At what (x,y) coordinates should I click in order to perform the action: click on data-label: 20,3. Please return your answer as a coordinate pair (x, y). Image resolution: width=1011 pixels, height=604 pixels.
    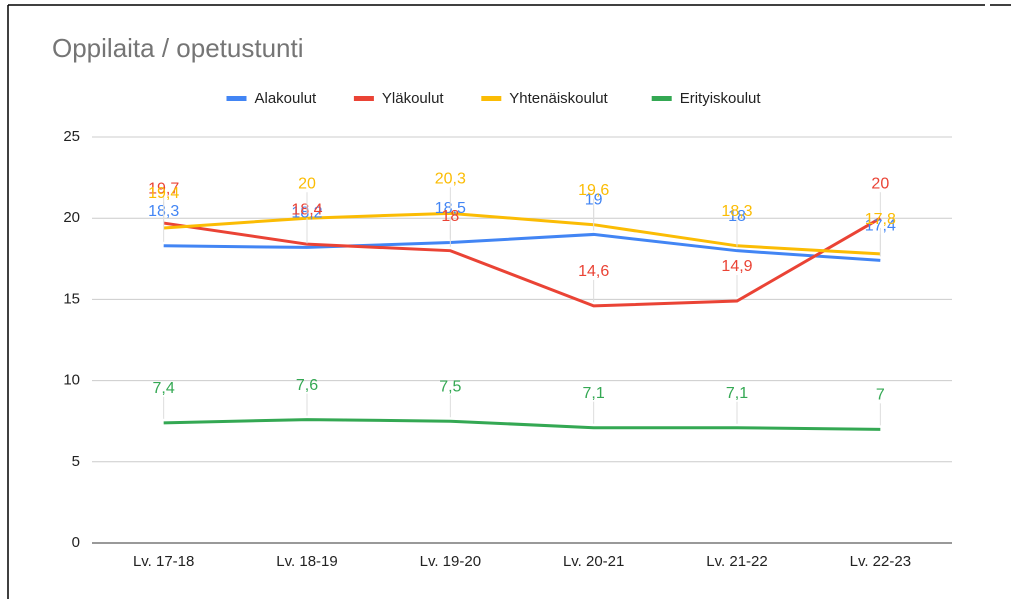
    Looking at the image, I should click on (450, 179).